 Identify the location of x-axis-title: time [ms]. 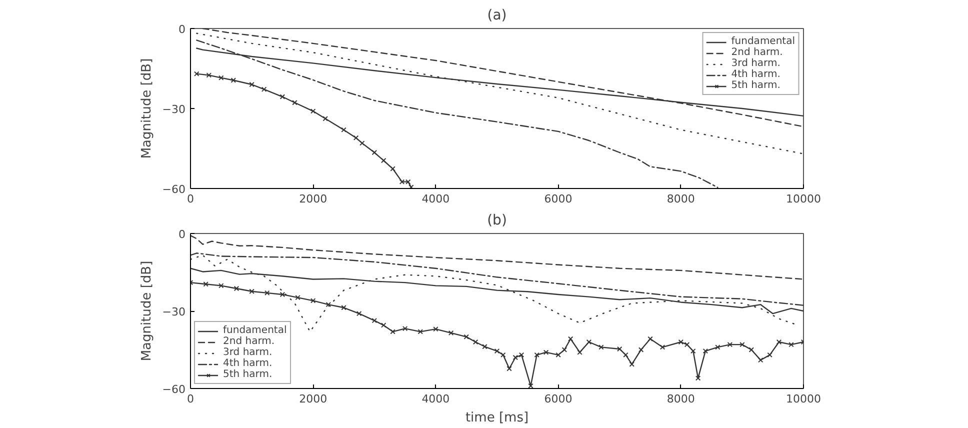
(497, 418).